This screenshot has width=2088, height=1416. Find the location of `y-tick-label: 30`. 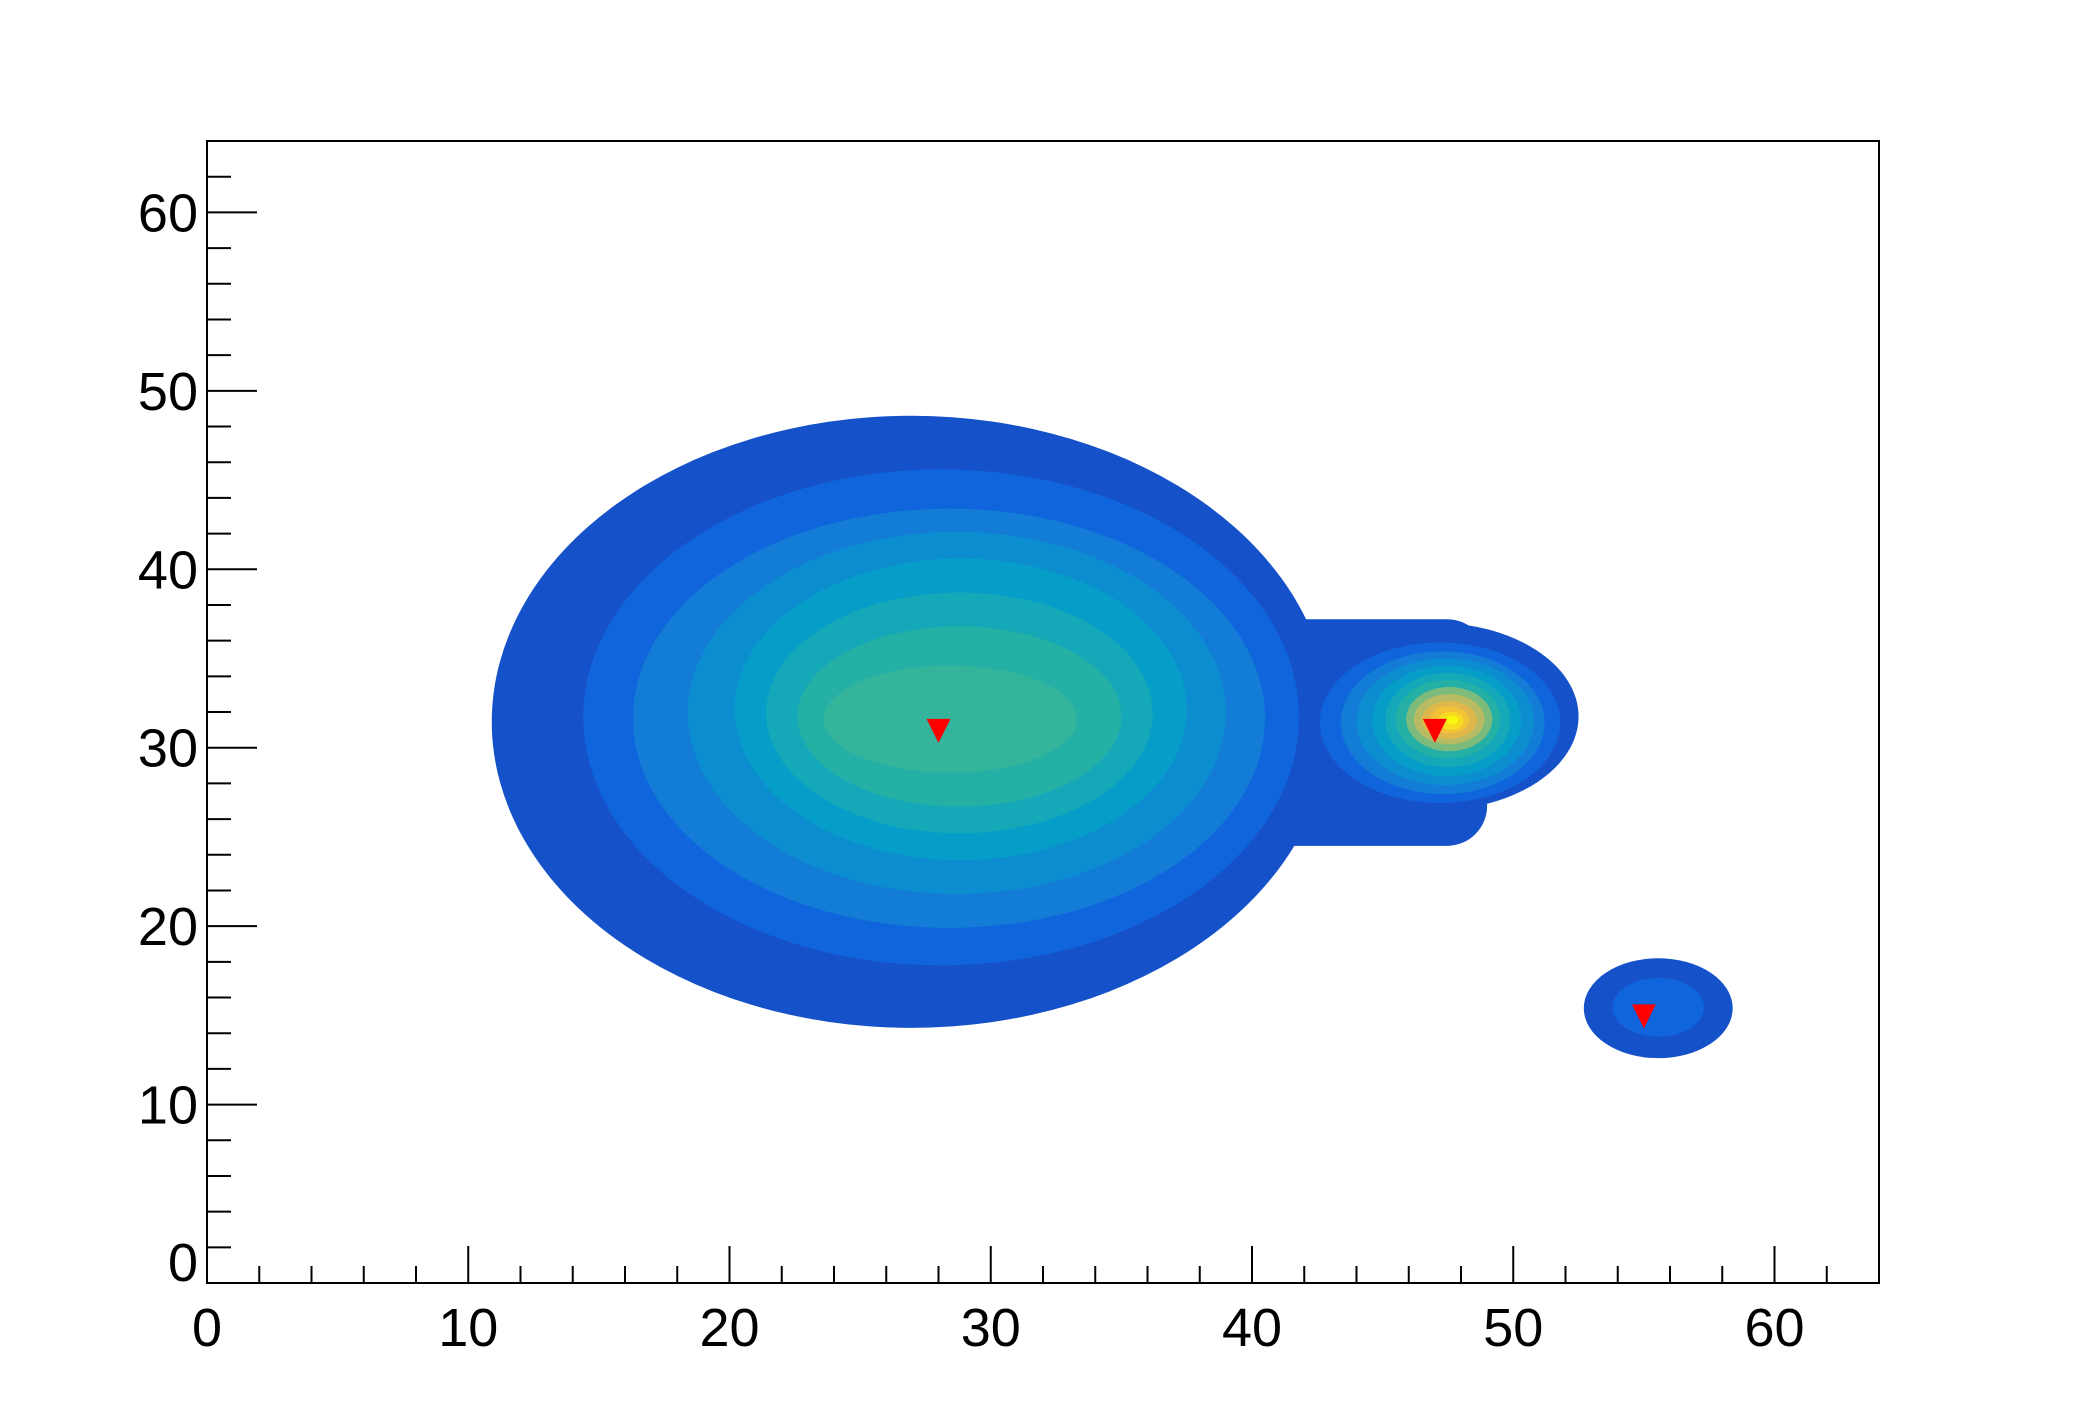

y-tick-label: 30 is located at coordinates (168, 749).